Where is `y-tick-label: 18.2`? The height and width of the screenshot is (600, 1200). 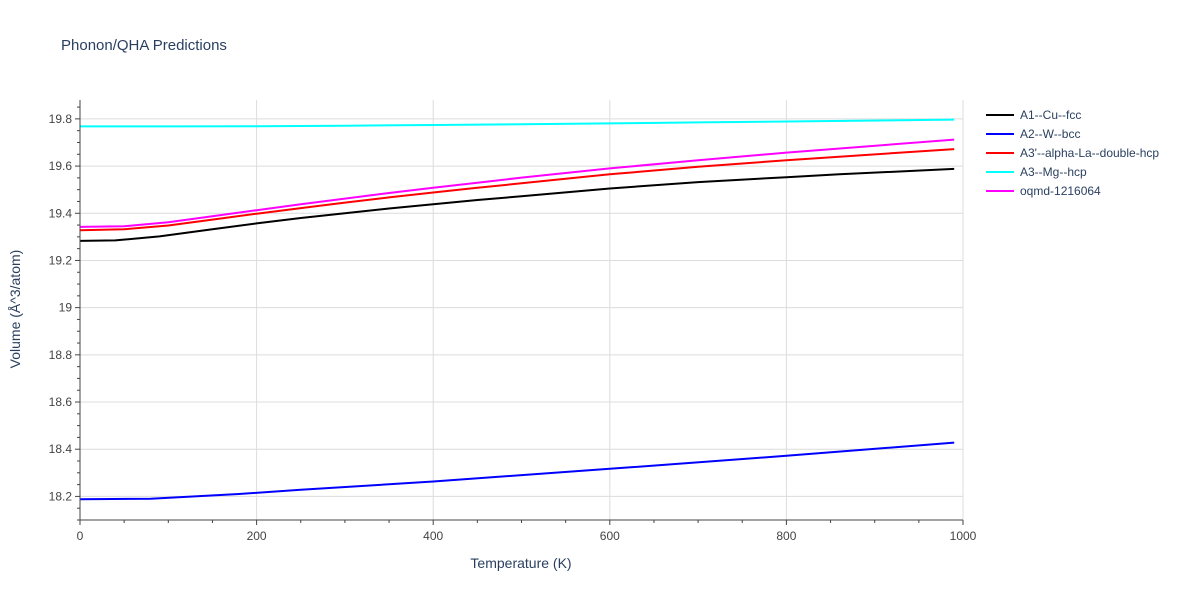
y-tick-label: 18.2 is located at coordinates (61, 496).